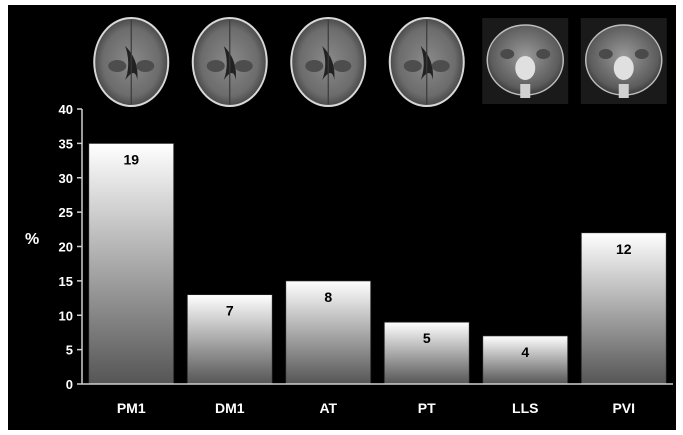 The height and width of the screenshot is (435, 683). What do you see at coordinates (328, 62) in the screenshot?
I see `mri-thumbnail-at` at bounding box center [328, 62].